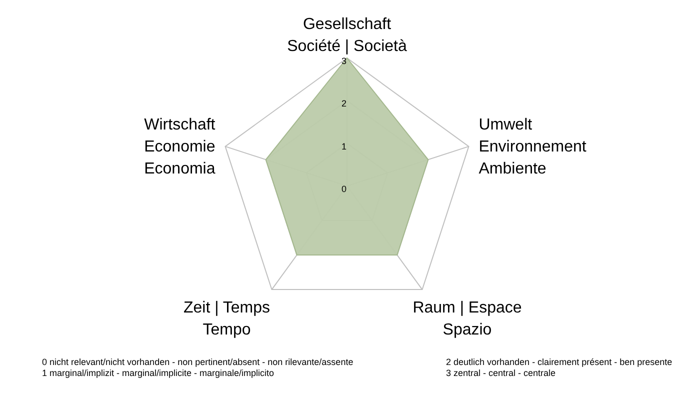 Image resolution: width=700 pixels, height=398 pixels. What do you see at coordinates (226, 319) in the screenshot?
I see `spoke-label: Zeit | Temps Tempo` at bounding box center [226, 319].